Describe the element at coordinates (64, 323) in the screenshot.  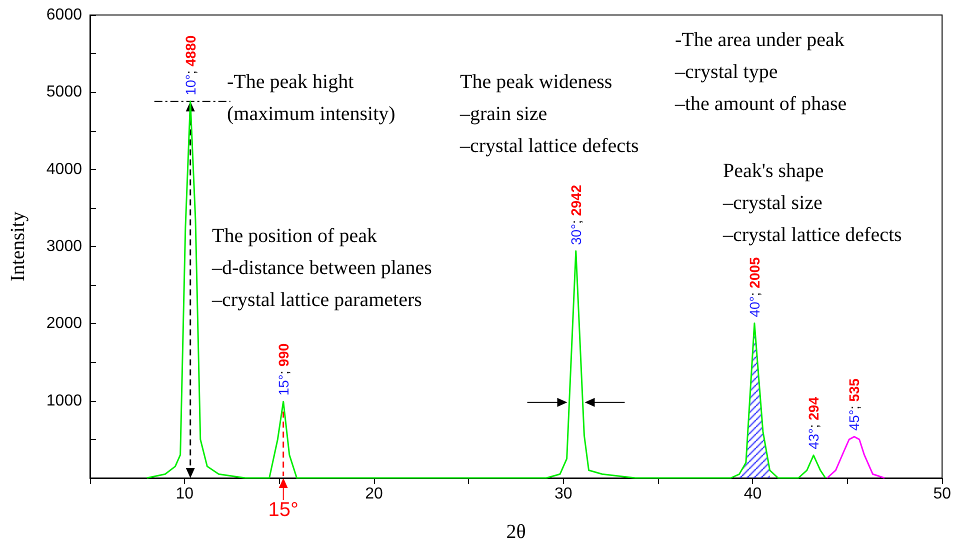
I see `y-tick-label: 2000` at that location.